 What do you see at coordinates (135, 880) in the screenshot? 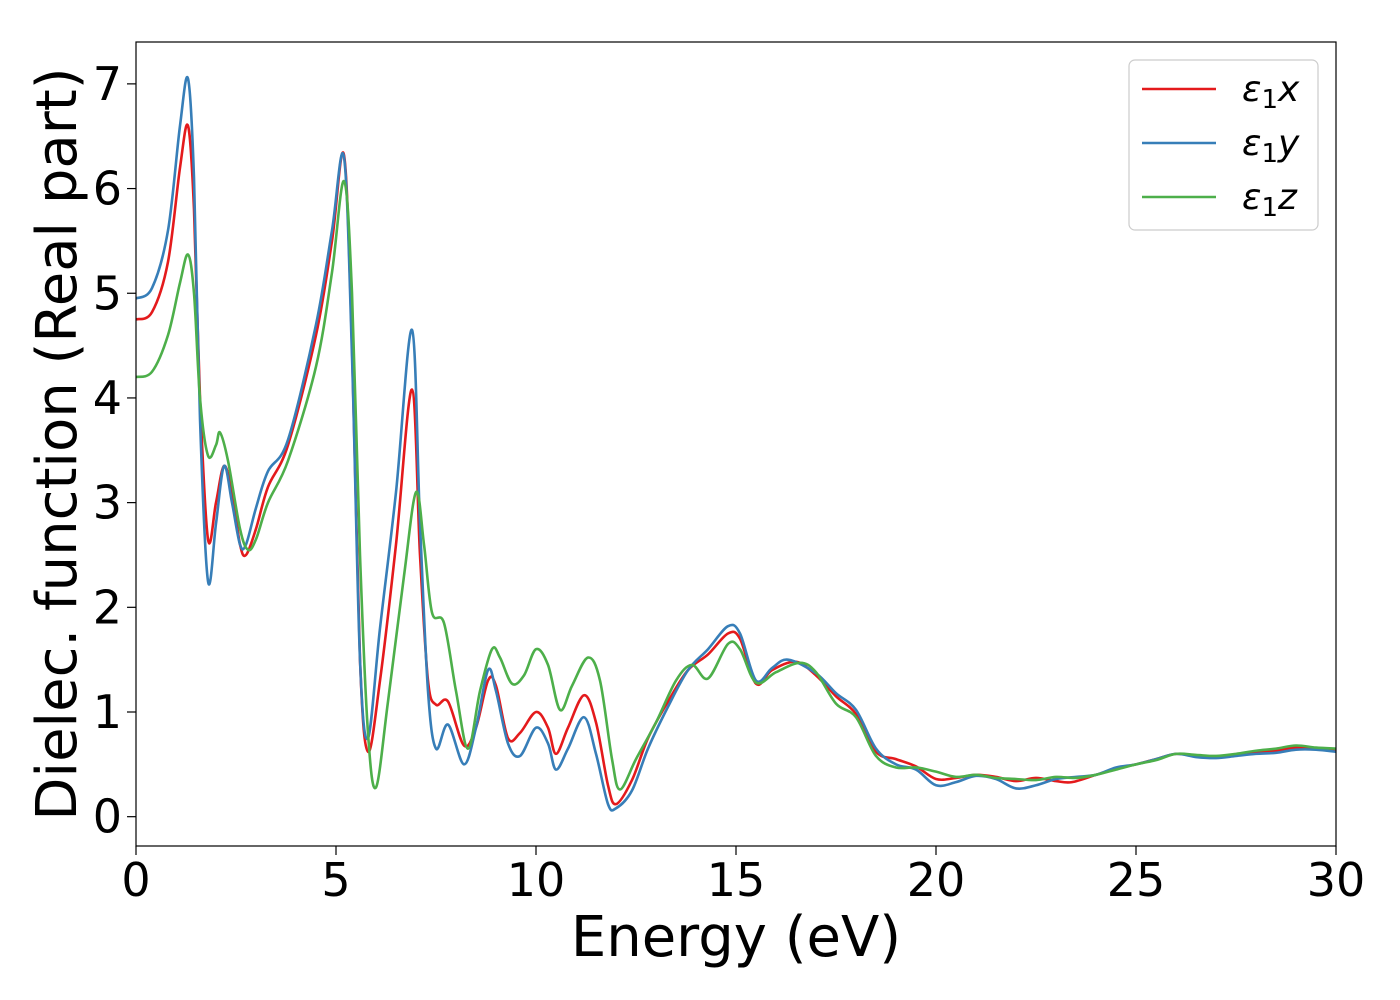
I see `x-tick-label: 0` at bounding box center [135, 880].